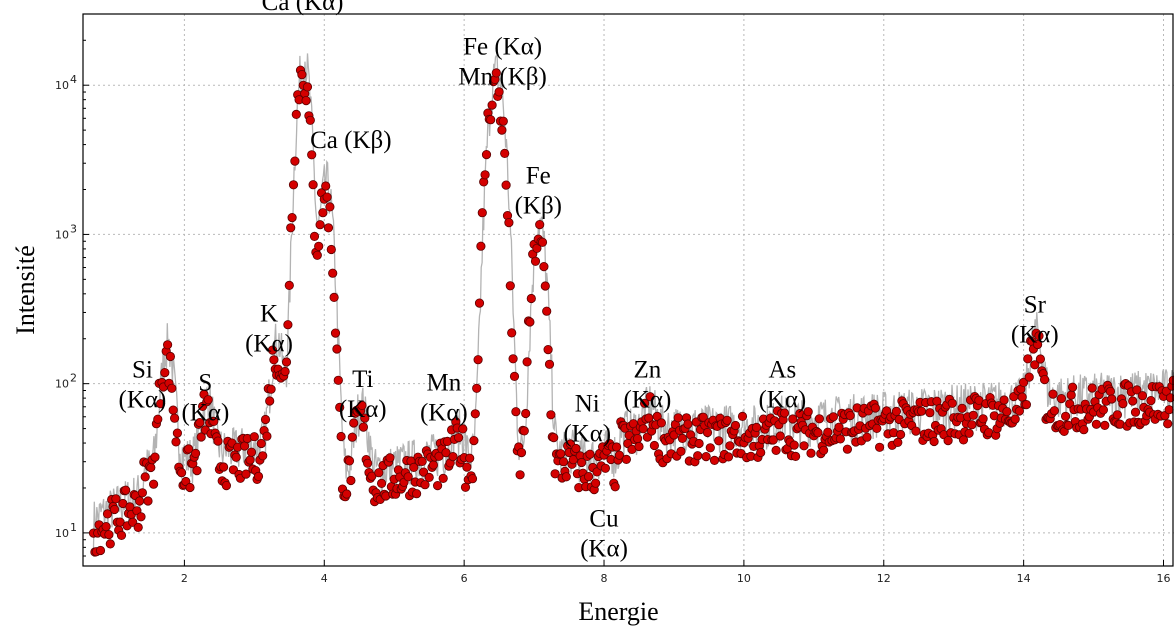 This screenshot has height=627, width=1174. I want to click on peak-label: Ni (Kα), so click(587, 419).